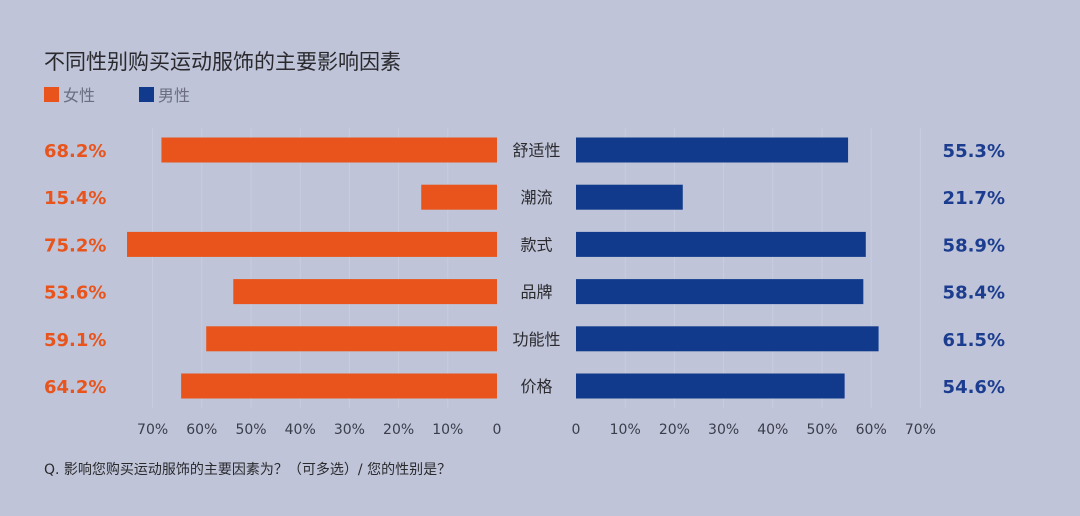 The image size is (1080, 516). I want to click on x-tick-label-right: 10%, so click(625, 430).